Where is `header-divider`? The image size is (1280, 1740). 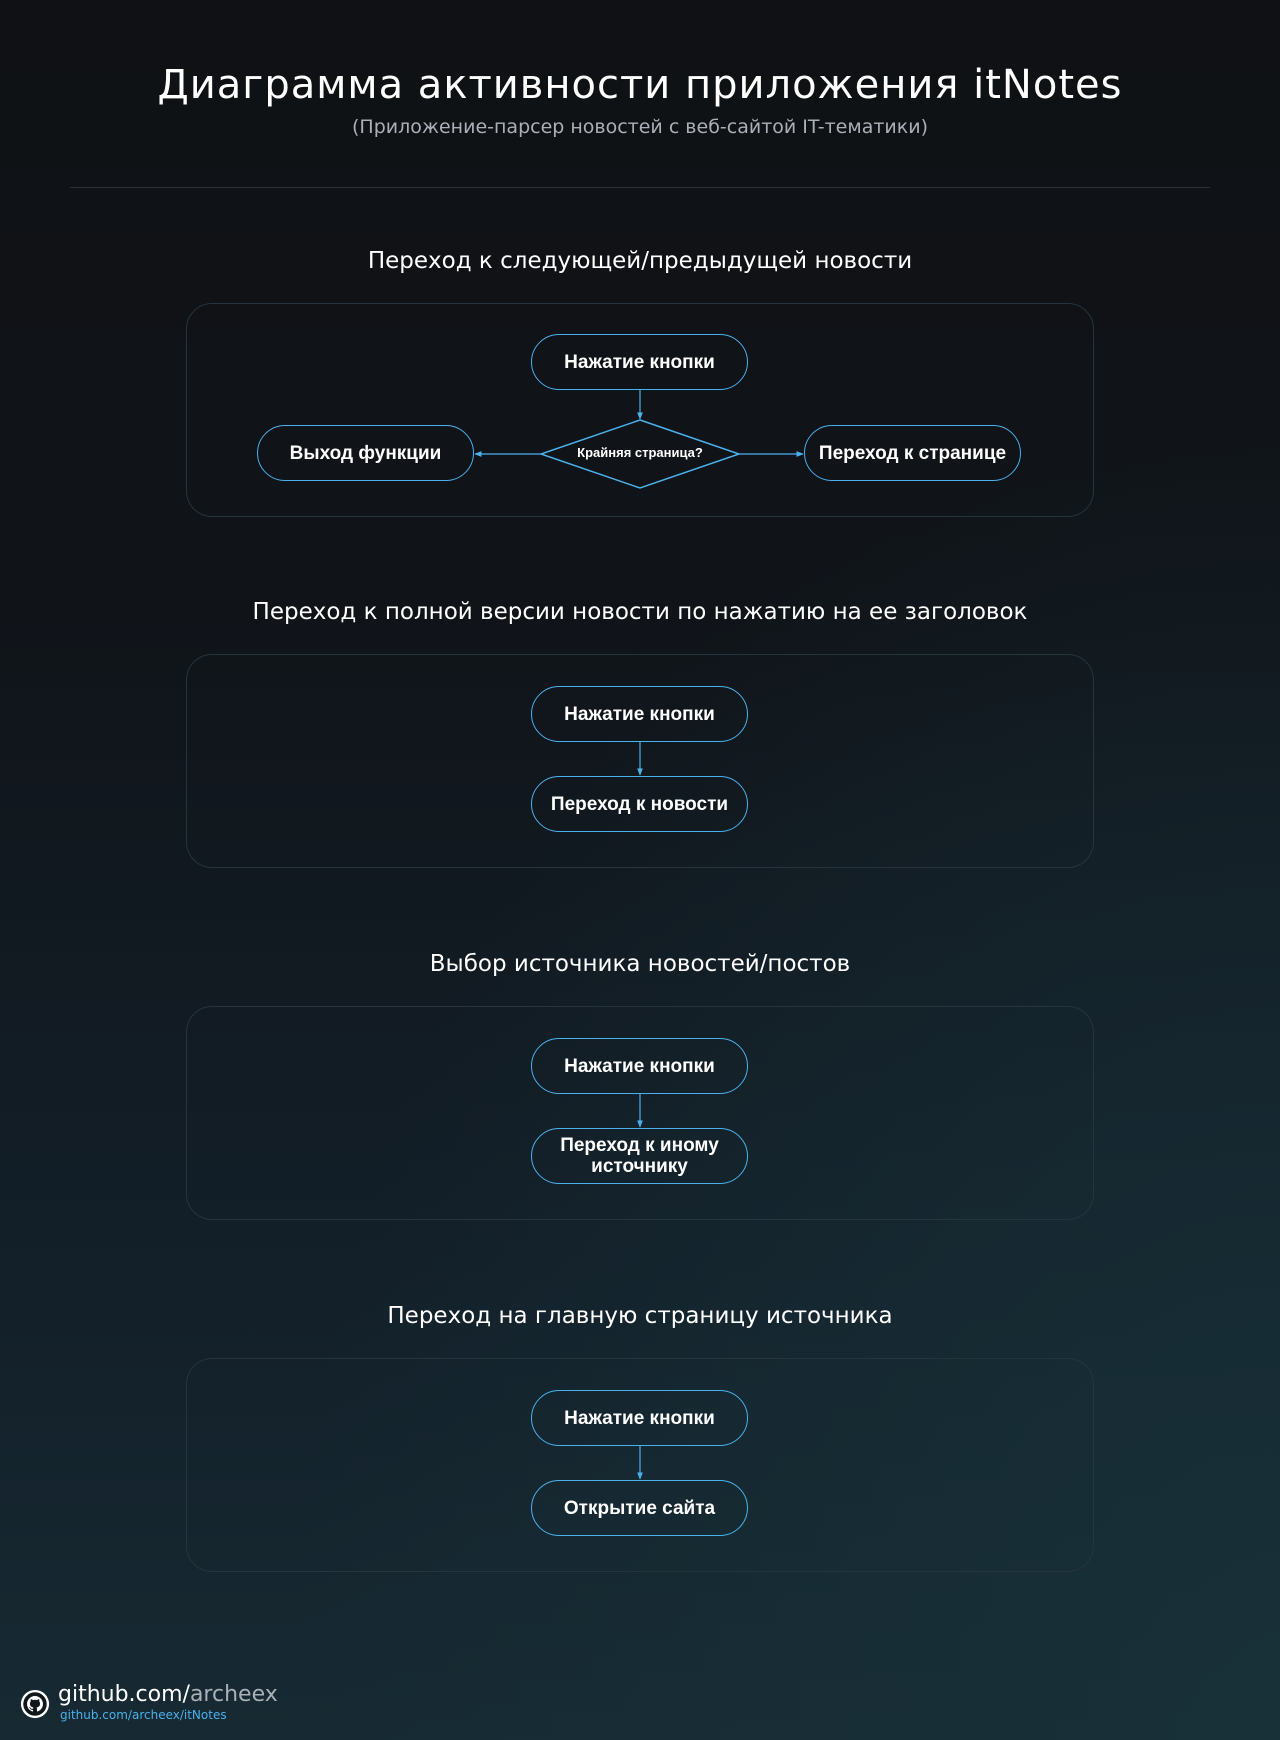
header-divider is located at coordinates (640, 187).